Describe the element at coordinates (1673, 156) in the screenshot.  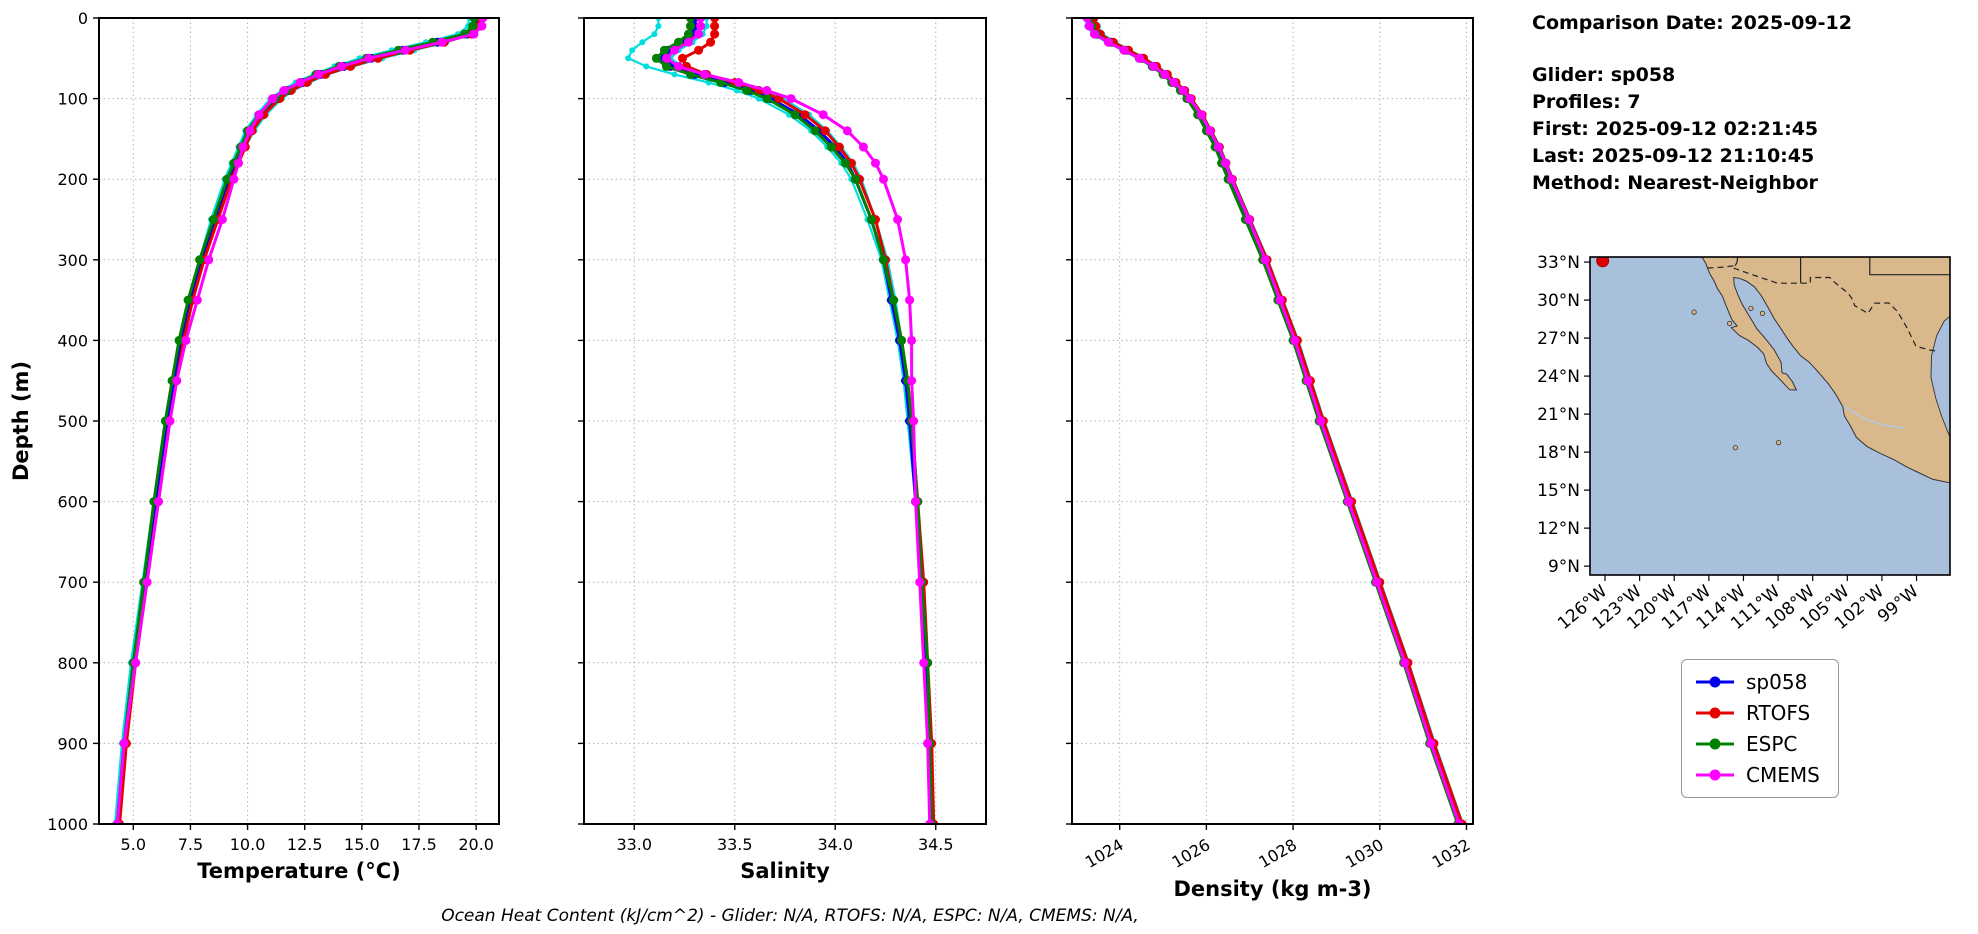
I see `last-profile-time: Last: 2025-09-12 21:10:45` at that location.